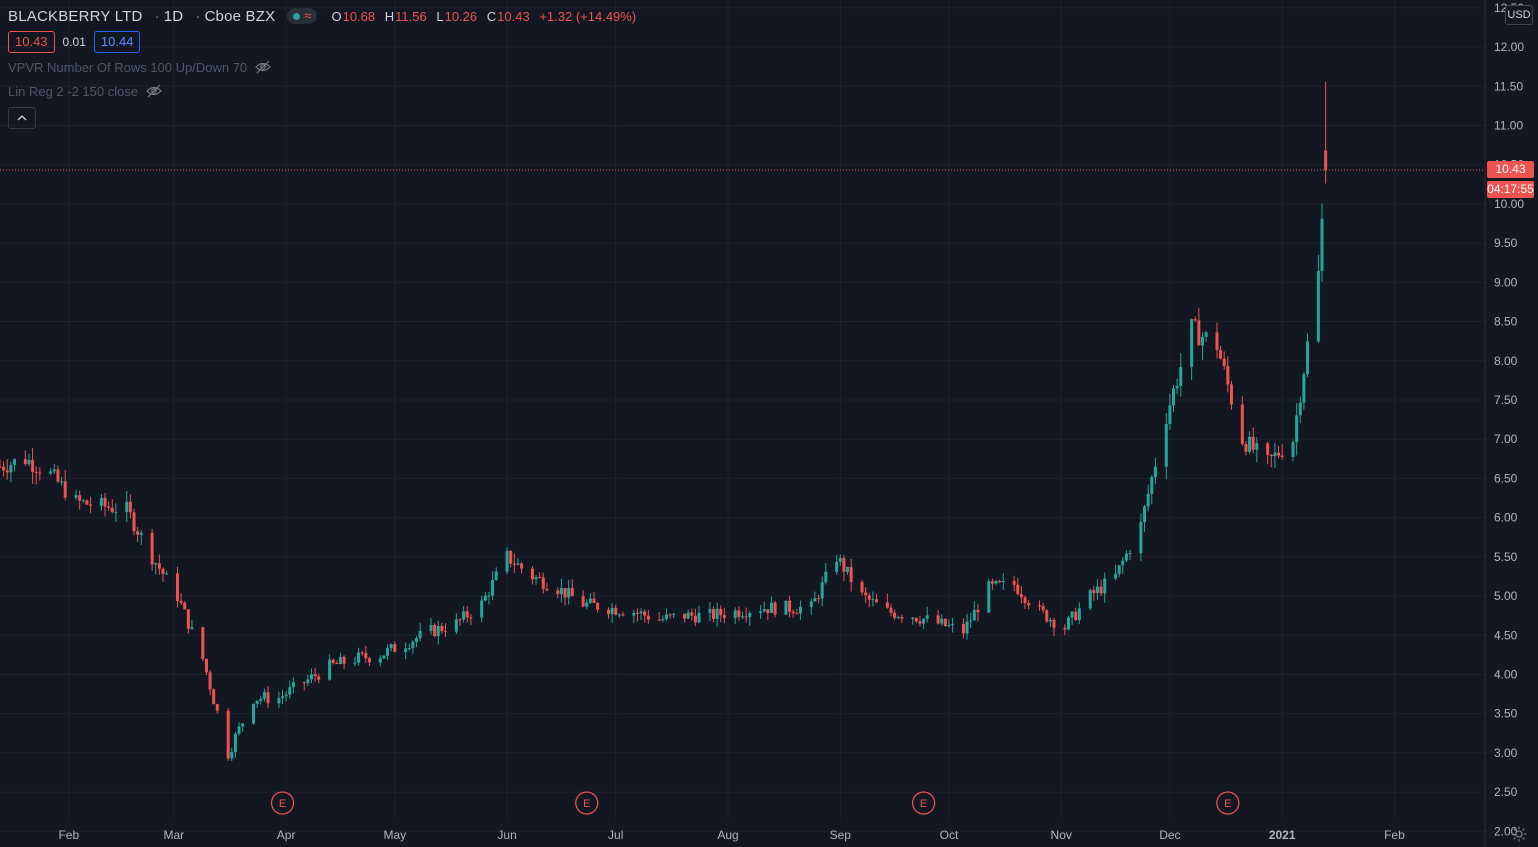 The height and width of the screenshot is (847, 1538). What do you see at coordinates (1506, 361) in the screenshot?
I see `price-tick-label: 8.00` at bounding box center [1506, 361].